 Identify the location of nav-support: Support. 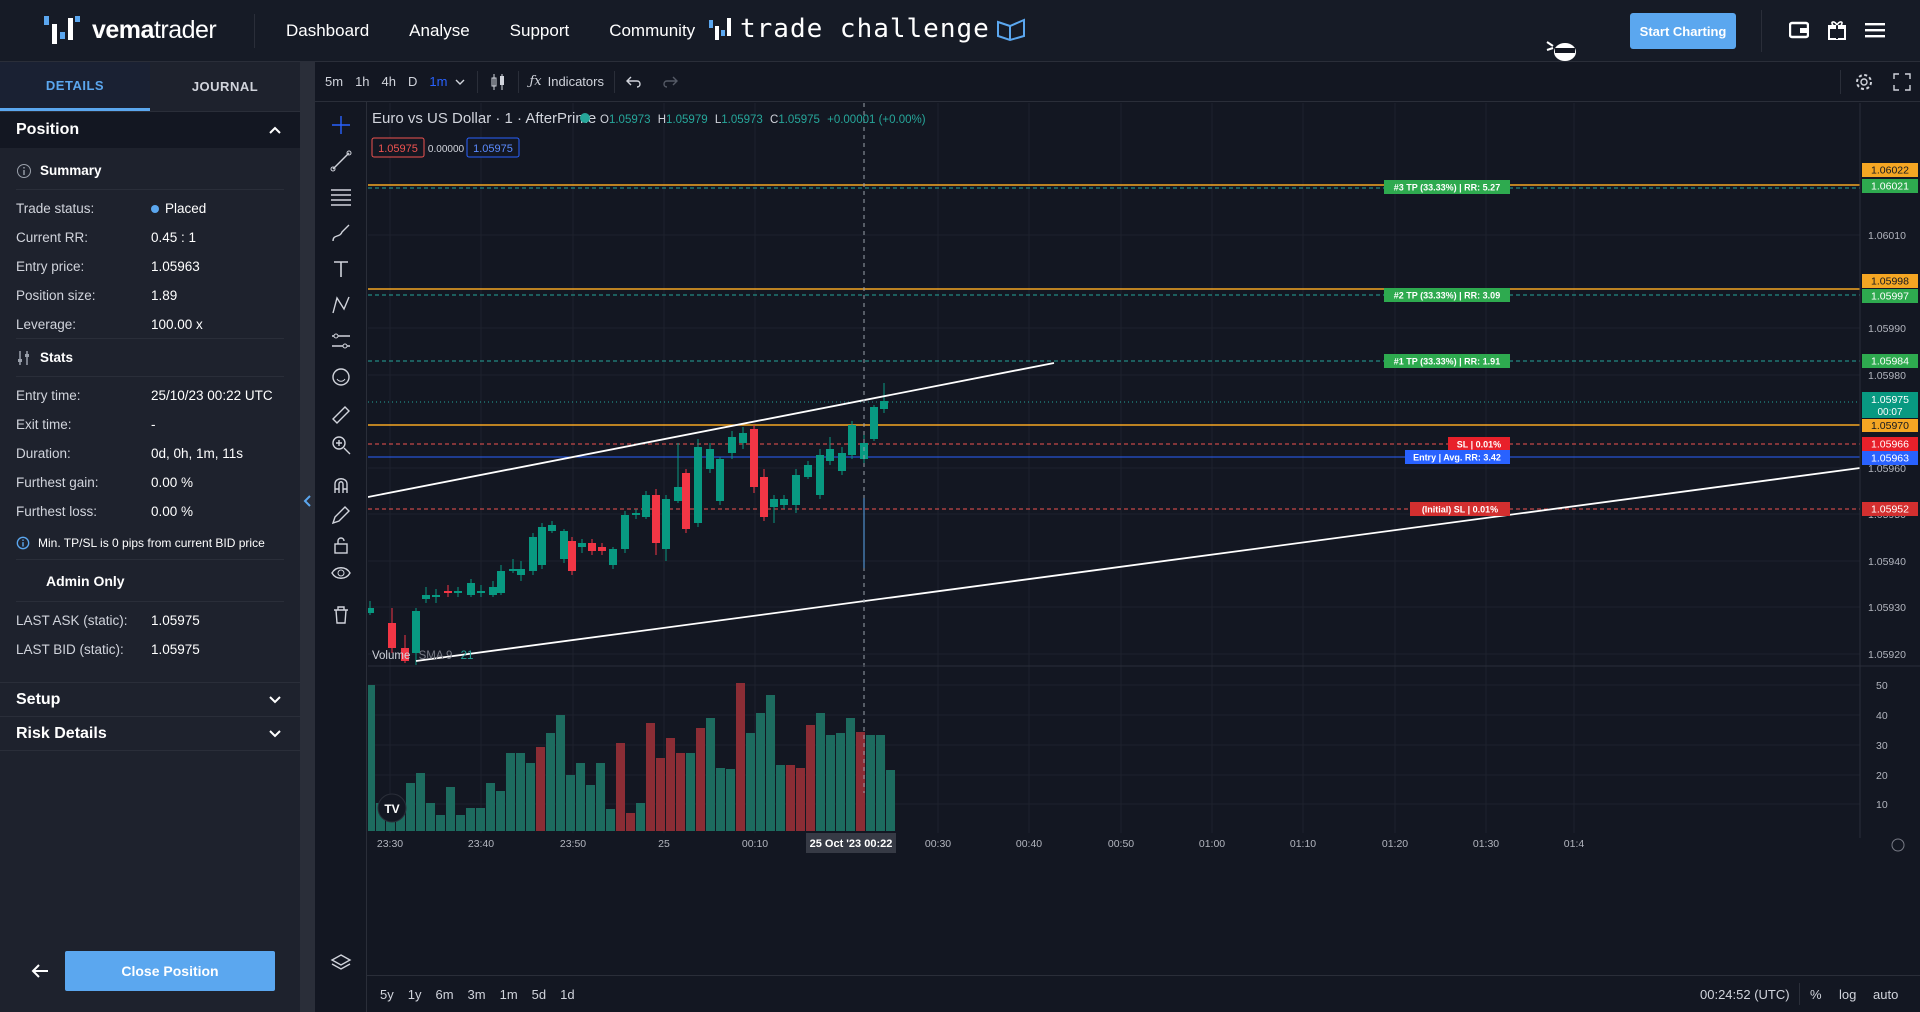
(539, 30).